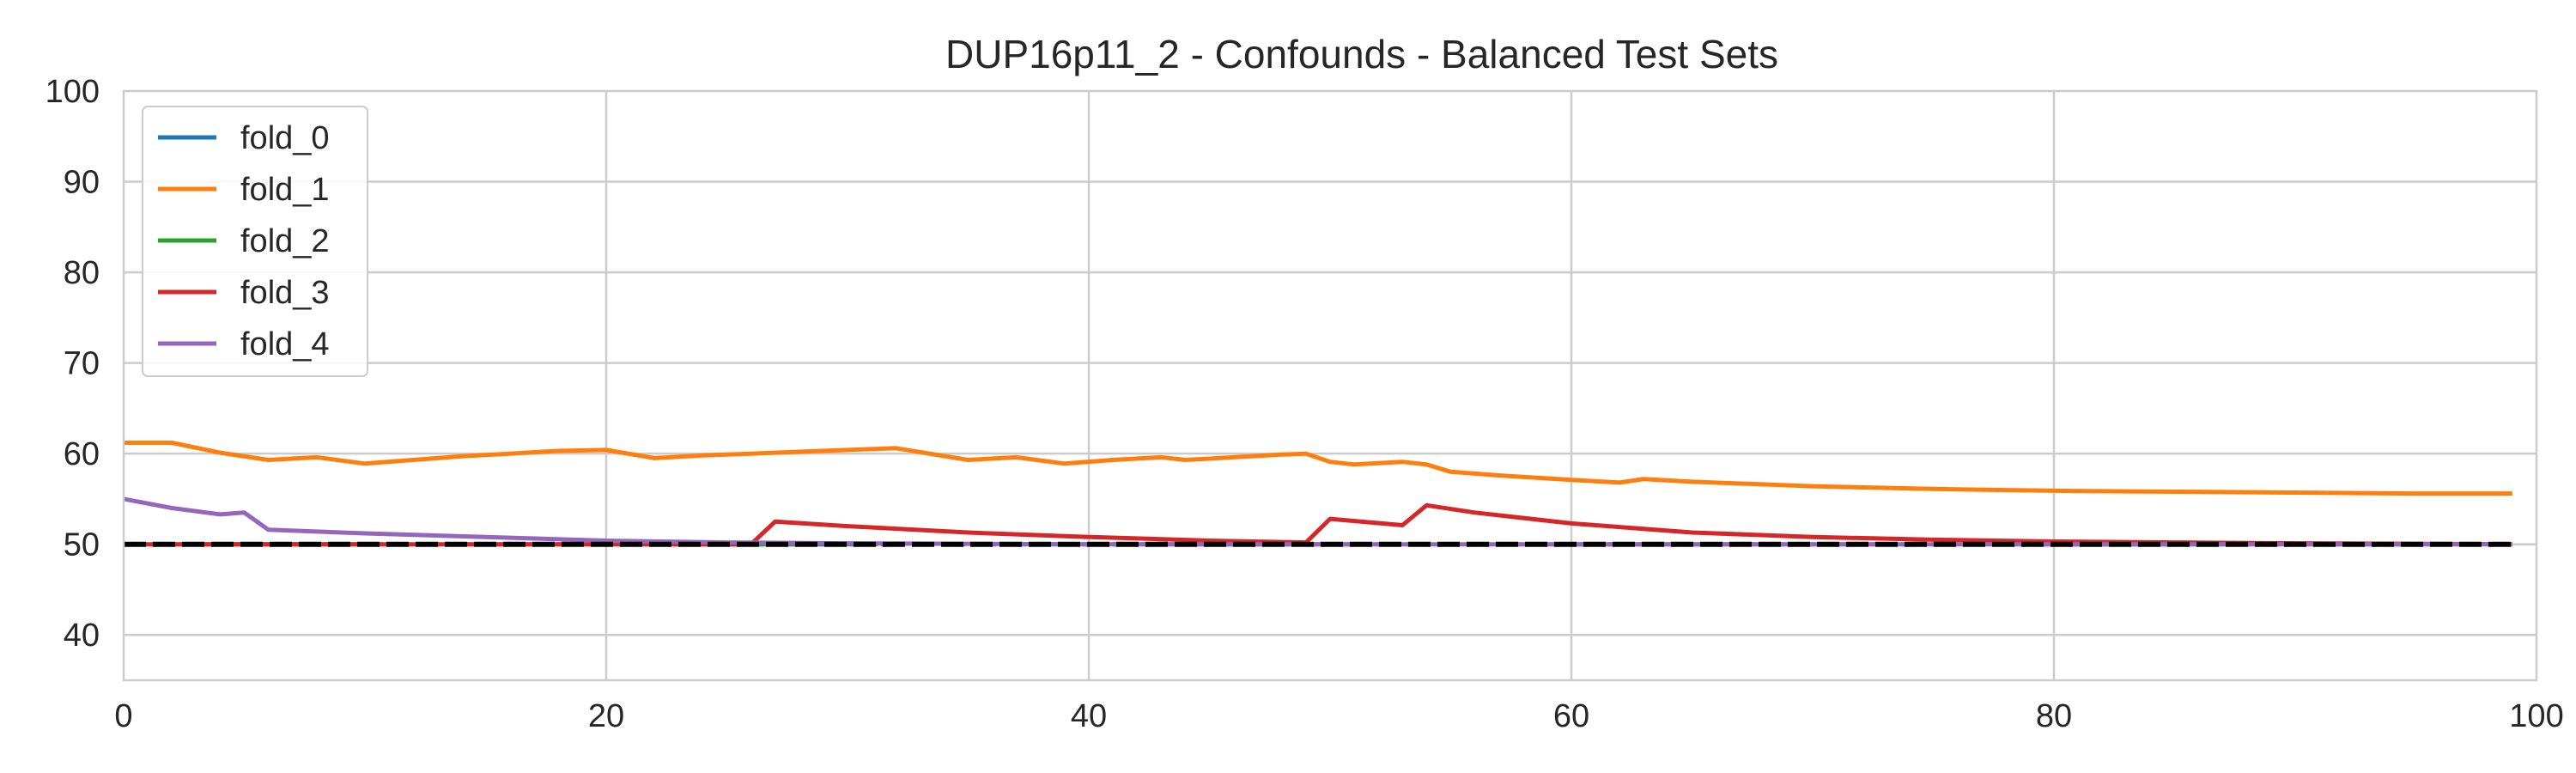 The width and height of the screenshot is (2576, 773). Describe the element at coordinates (123, 716) in the screenshot. I see `x-tick-label-0: 0` at that location.